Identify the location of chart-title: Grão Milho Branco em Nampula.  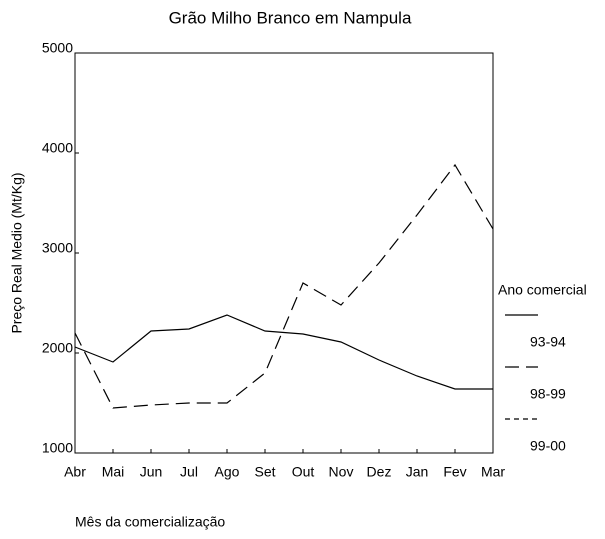
(290, 17).